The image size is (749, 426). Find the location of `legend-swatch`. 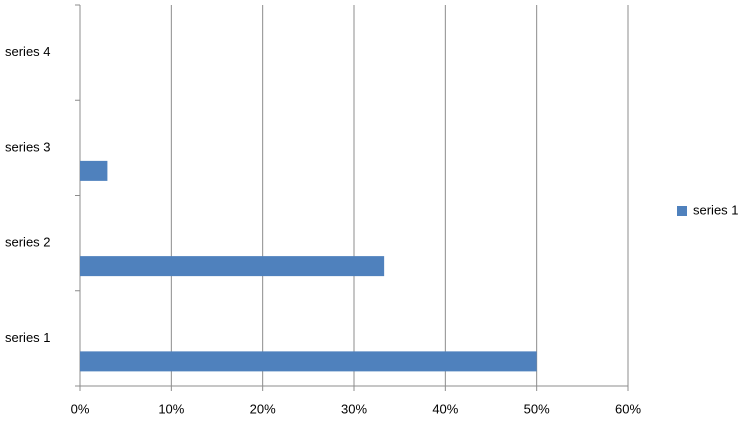

legend-swatch is located at coordinates (682, 211).